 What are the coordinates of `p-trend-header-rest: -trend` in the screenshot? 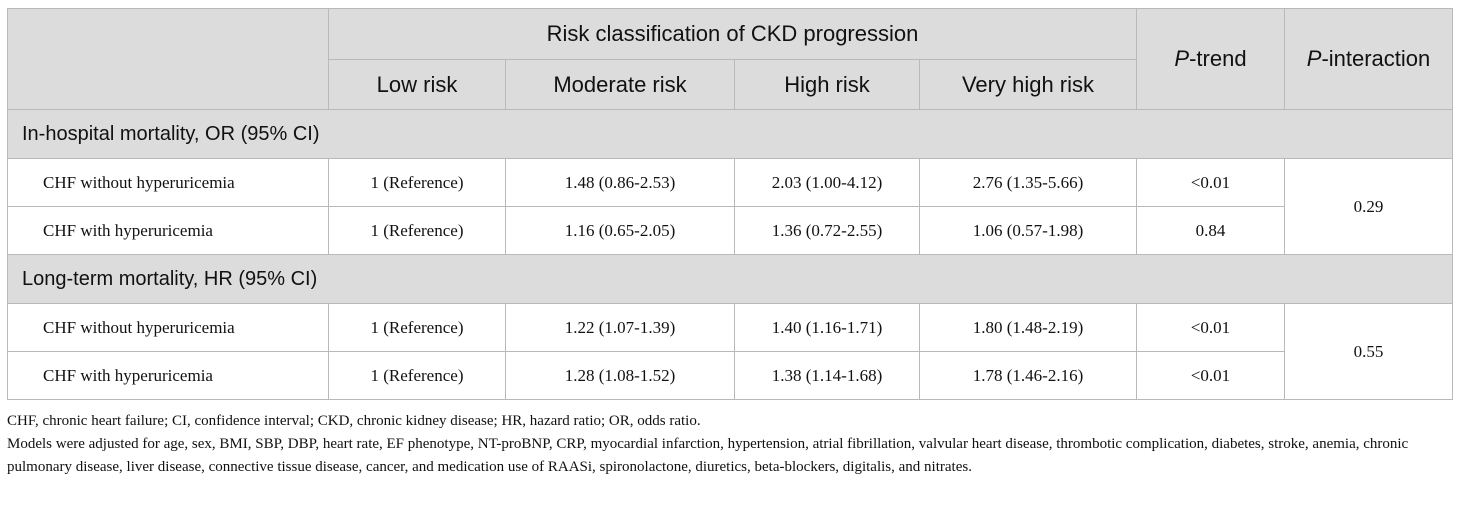 It's located at (1218, 58).